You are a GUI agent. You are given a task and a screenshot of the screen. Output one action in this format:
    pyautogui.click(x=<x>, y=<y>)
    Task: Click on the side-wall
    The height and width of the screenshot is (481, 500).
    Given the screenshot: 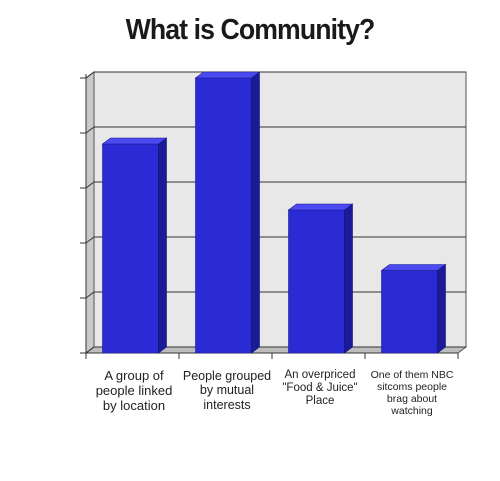 What is the action you would take?
    pyautogui.click(x=90, y=212)
    